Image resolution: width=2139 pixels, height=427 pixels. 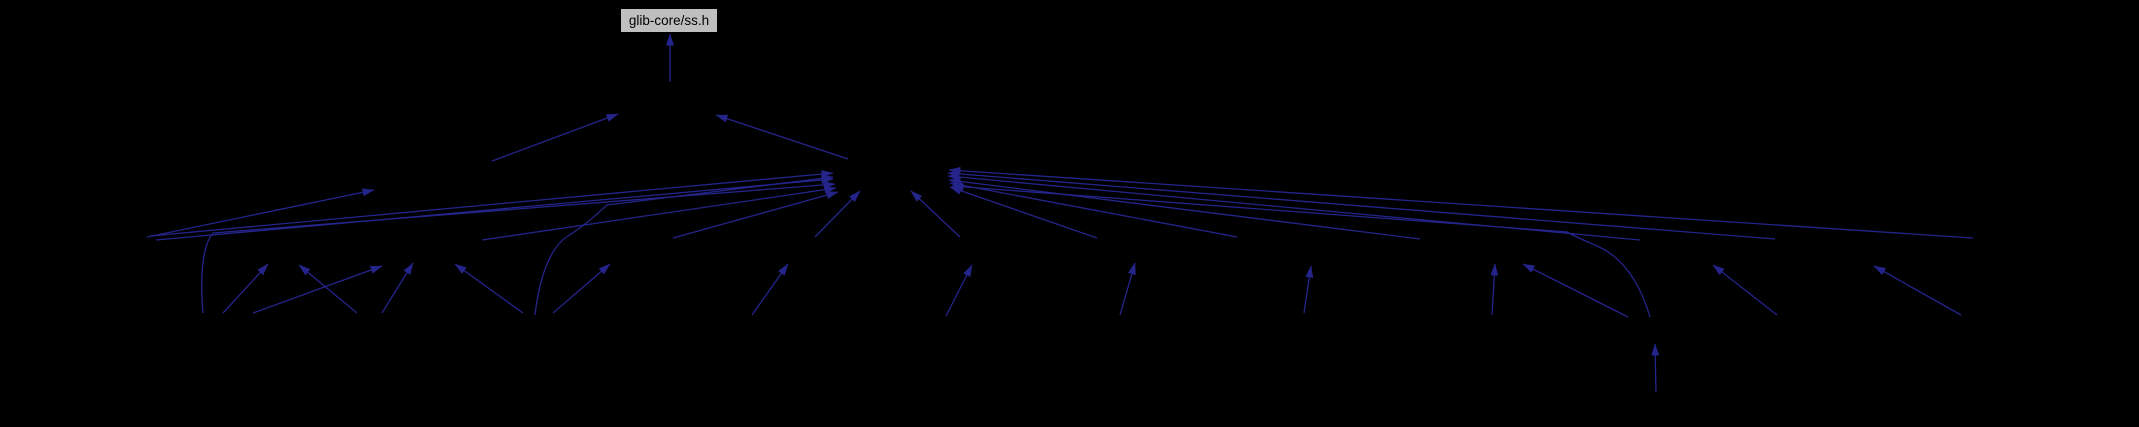 I want to click on root-node-box, so click(x=669, y=20).